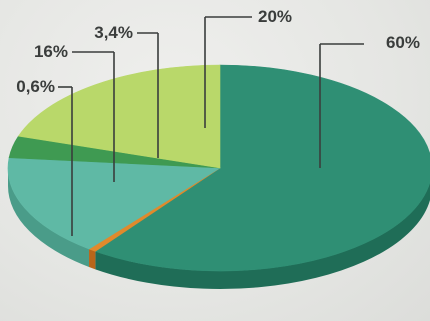 This screenshot has width=430, height=321. I want to click on slice-label-3-4: 3,4%, so click(113, 32).